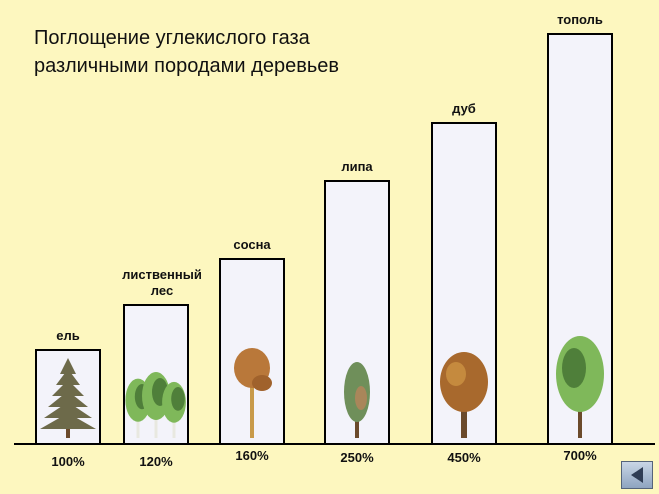 Image resolution: width=659 pixels, height=494 pixels. I want to click on category-label-5: дуб, so click(464, 108).